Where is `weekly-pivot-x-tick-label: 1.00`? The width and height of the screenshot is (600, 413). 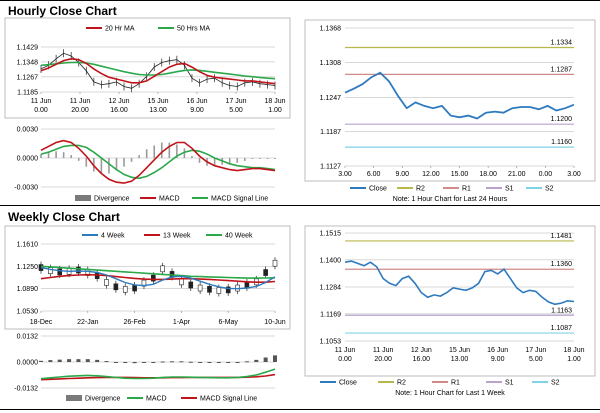 weekly-pivot-x-tick-label: 1.00 is located at coordinates (574, 359).